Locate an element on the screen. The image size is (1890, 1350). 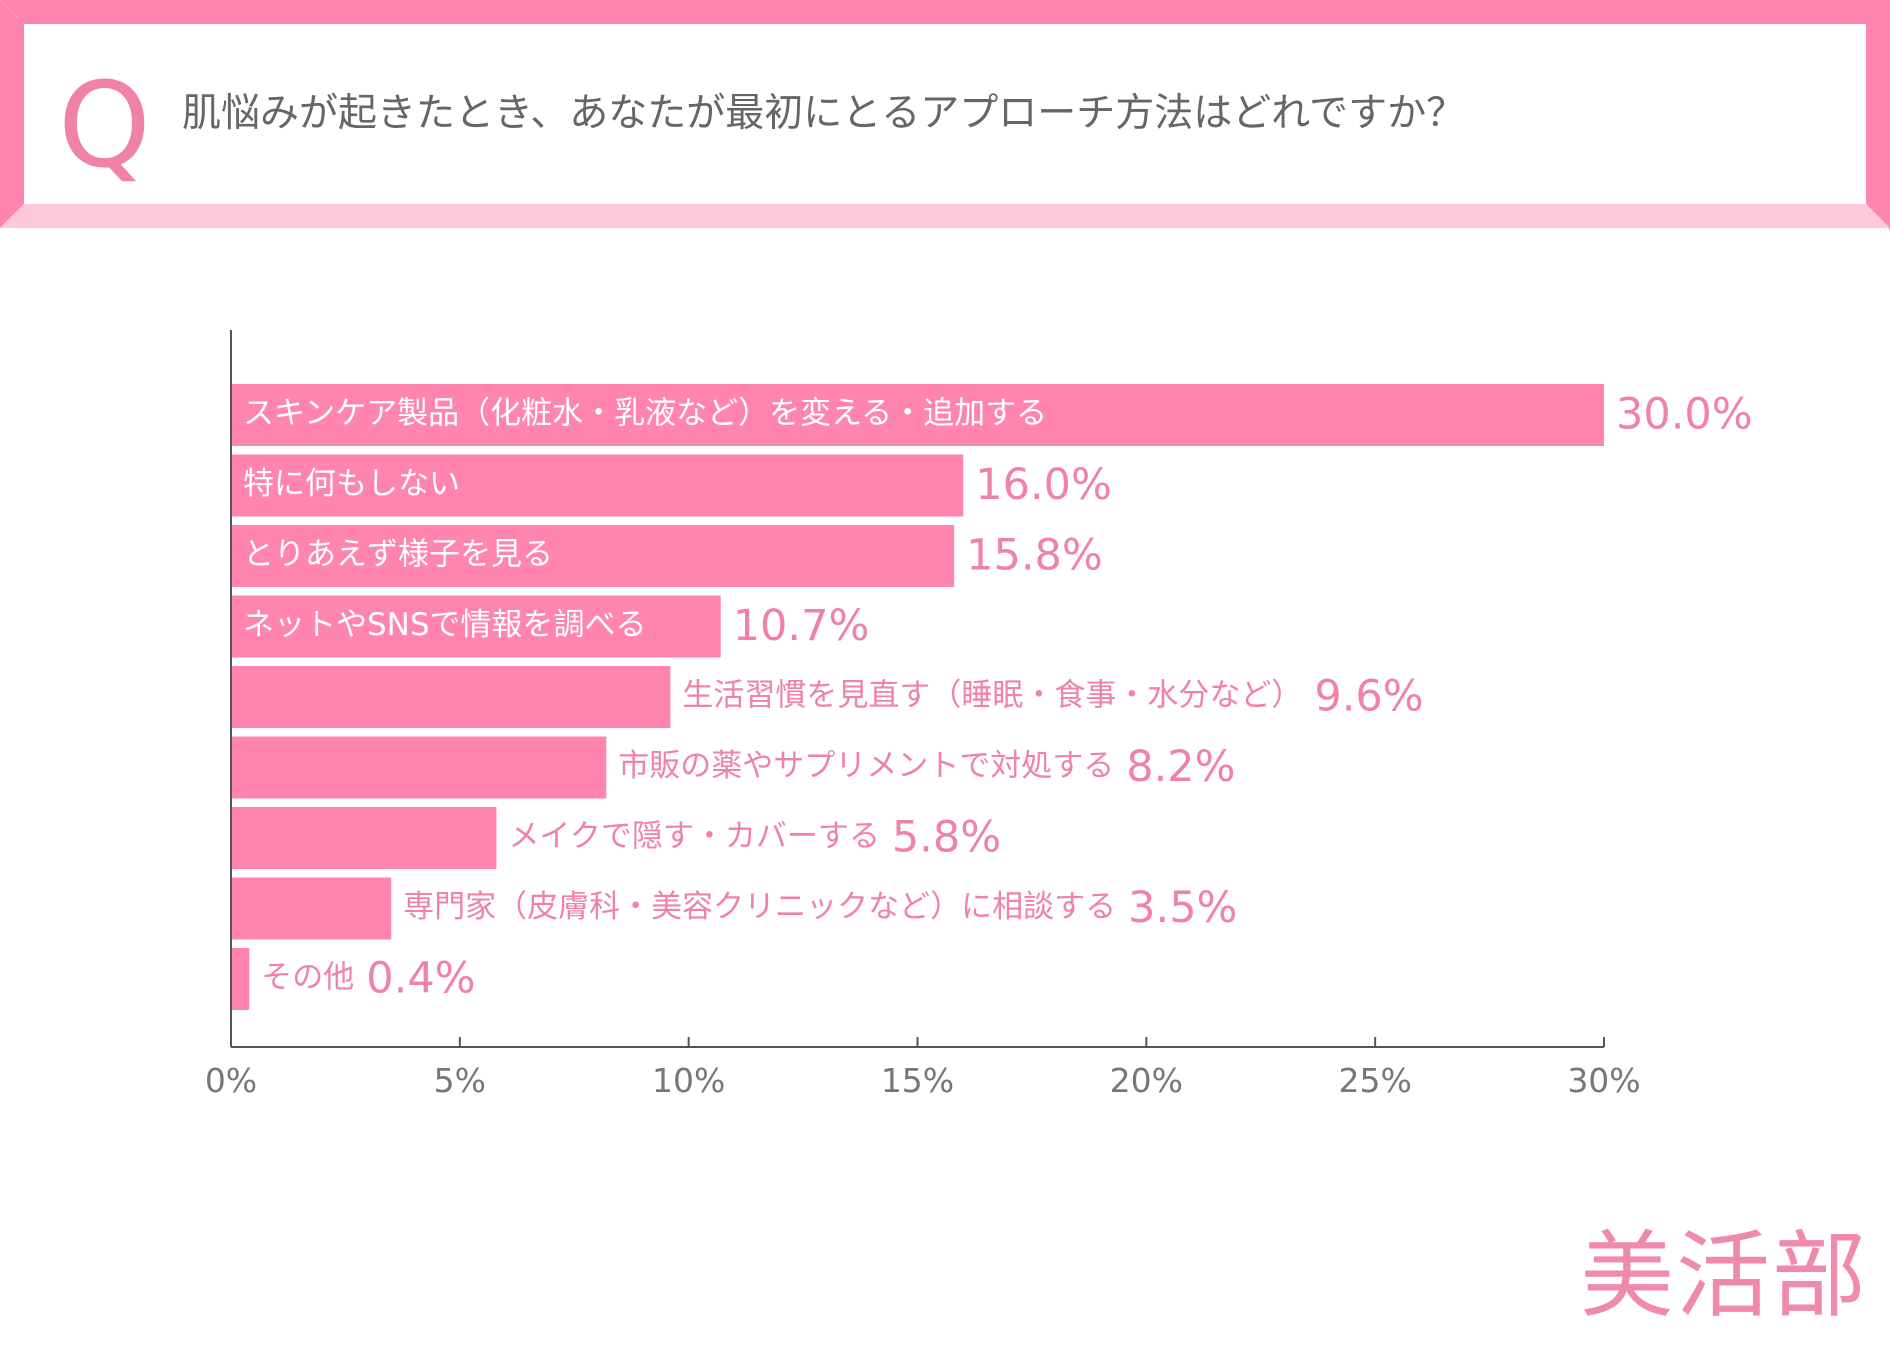
x-tick-label: 20% is located at coordinates (1146, 1080).